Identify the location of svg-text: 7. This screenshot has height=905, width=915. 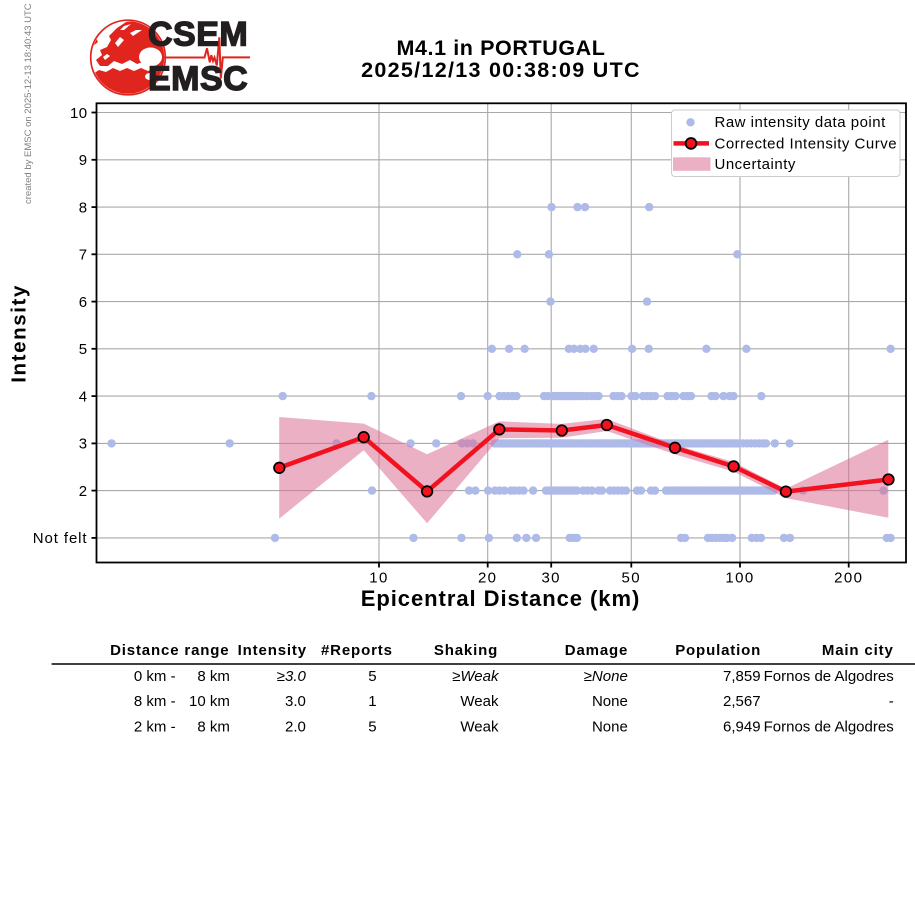
(83, 255).